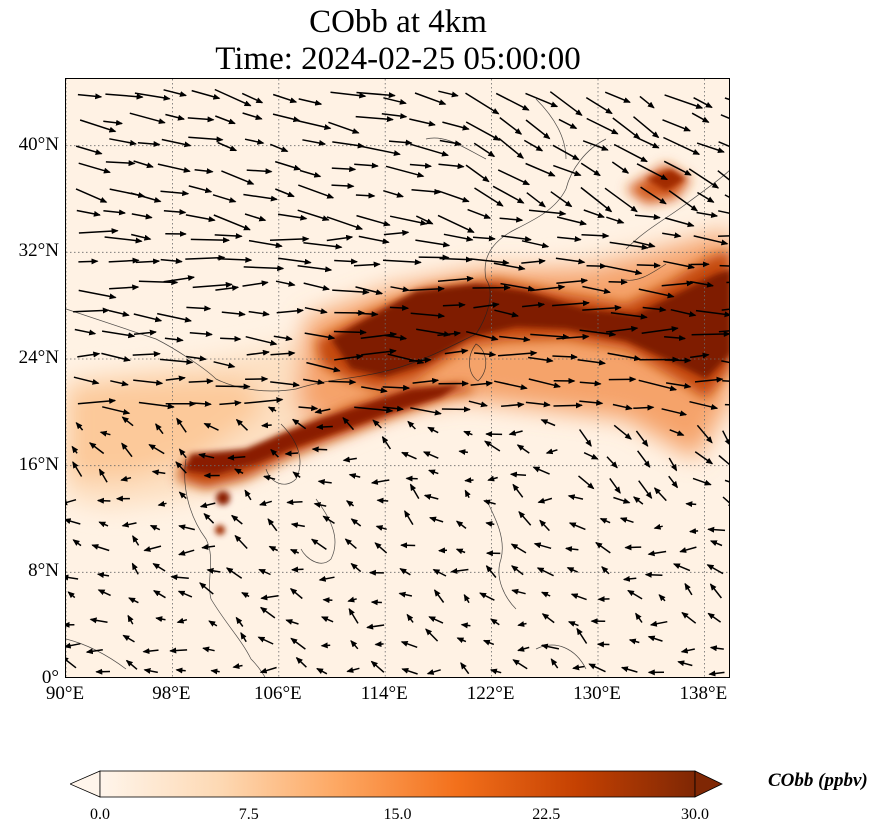 The image size is (887, 836). Describe the element at coordinates (695, 814) in the screenshot. I see `colorbar-tick-label: 30.0` at that location.